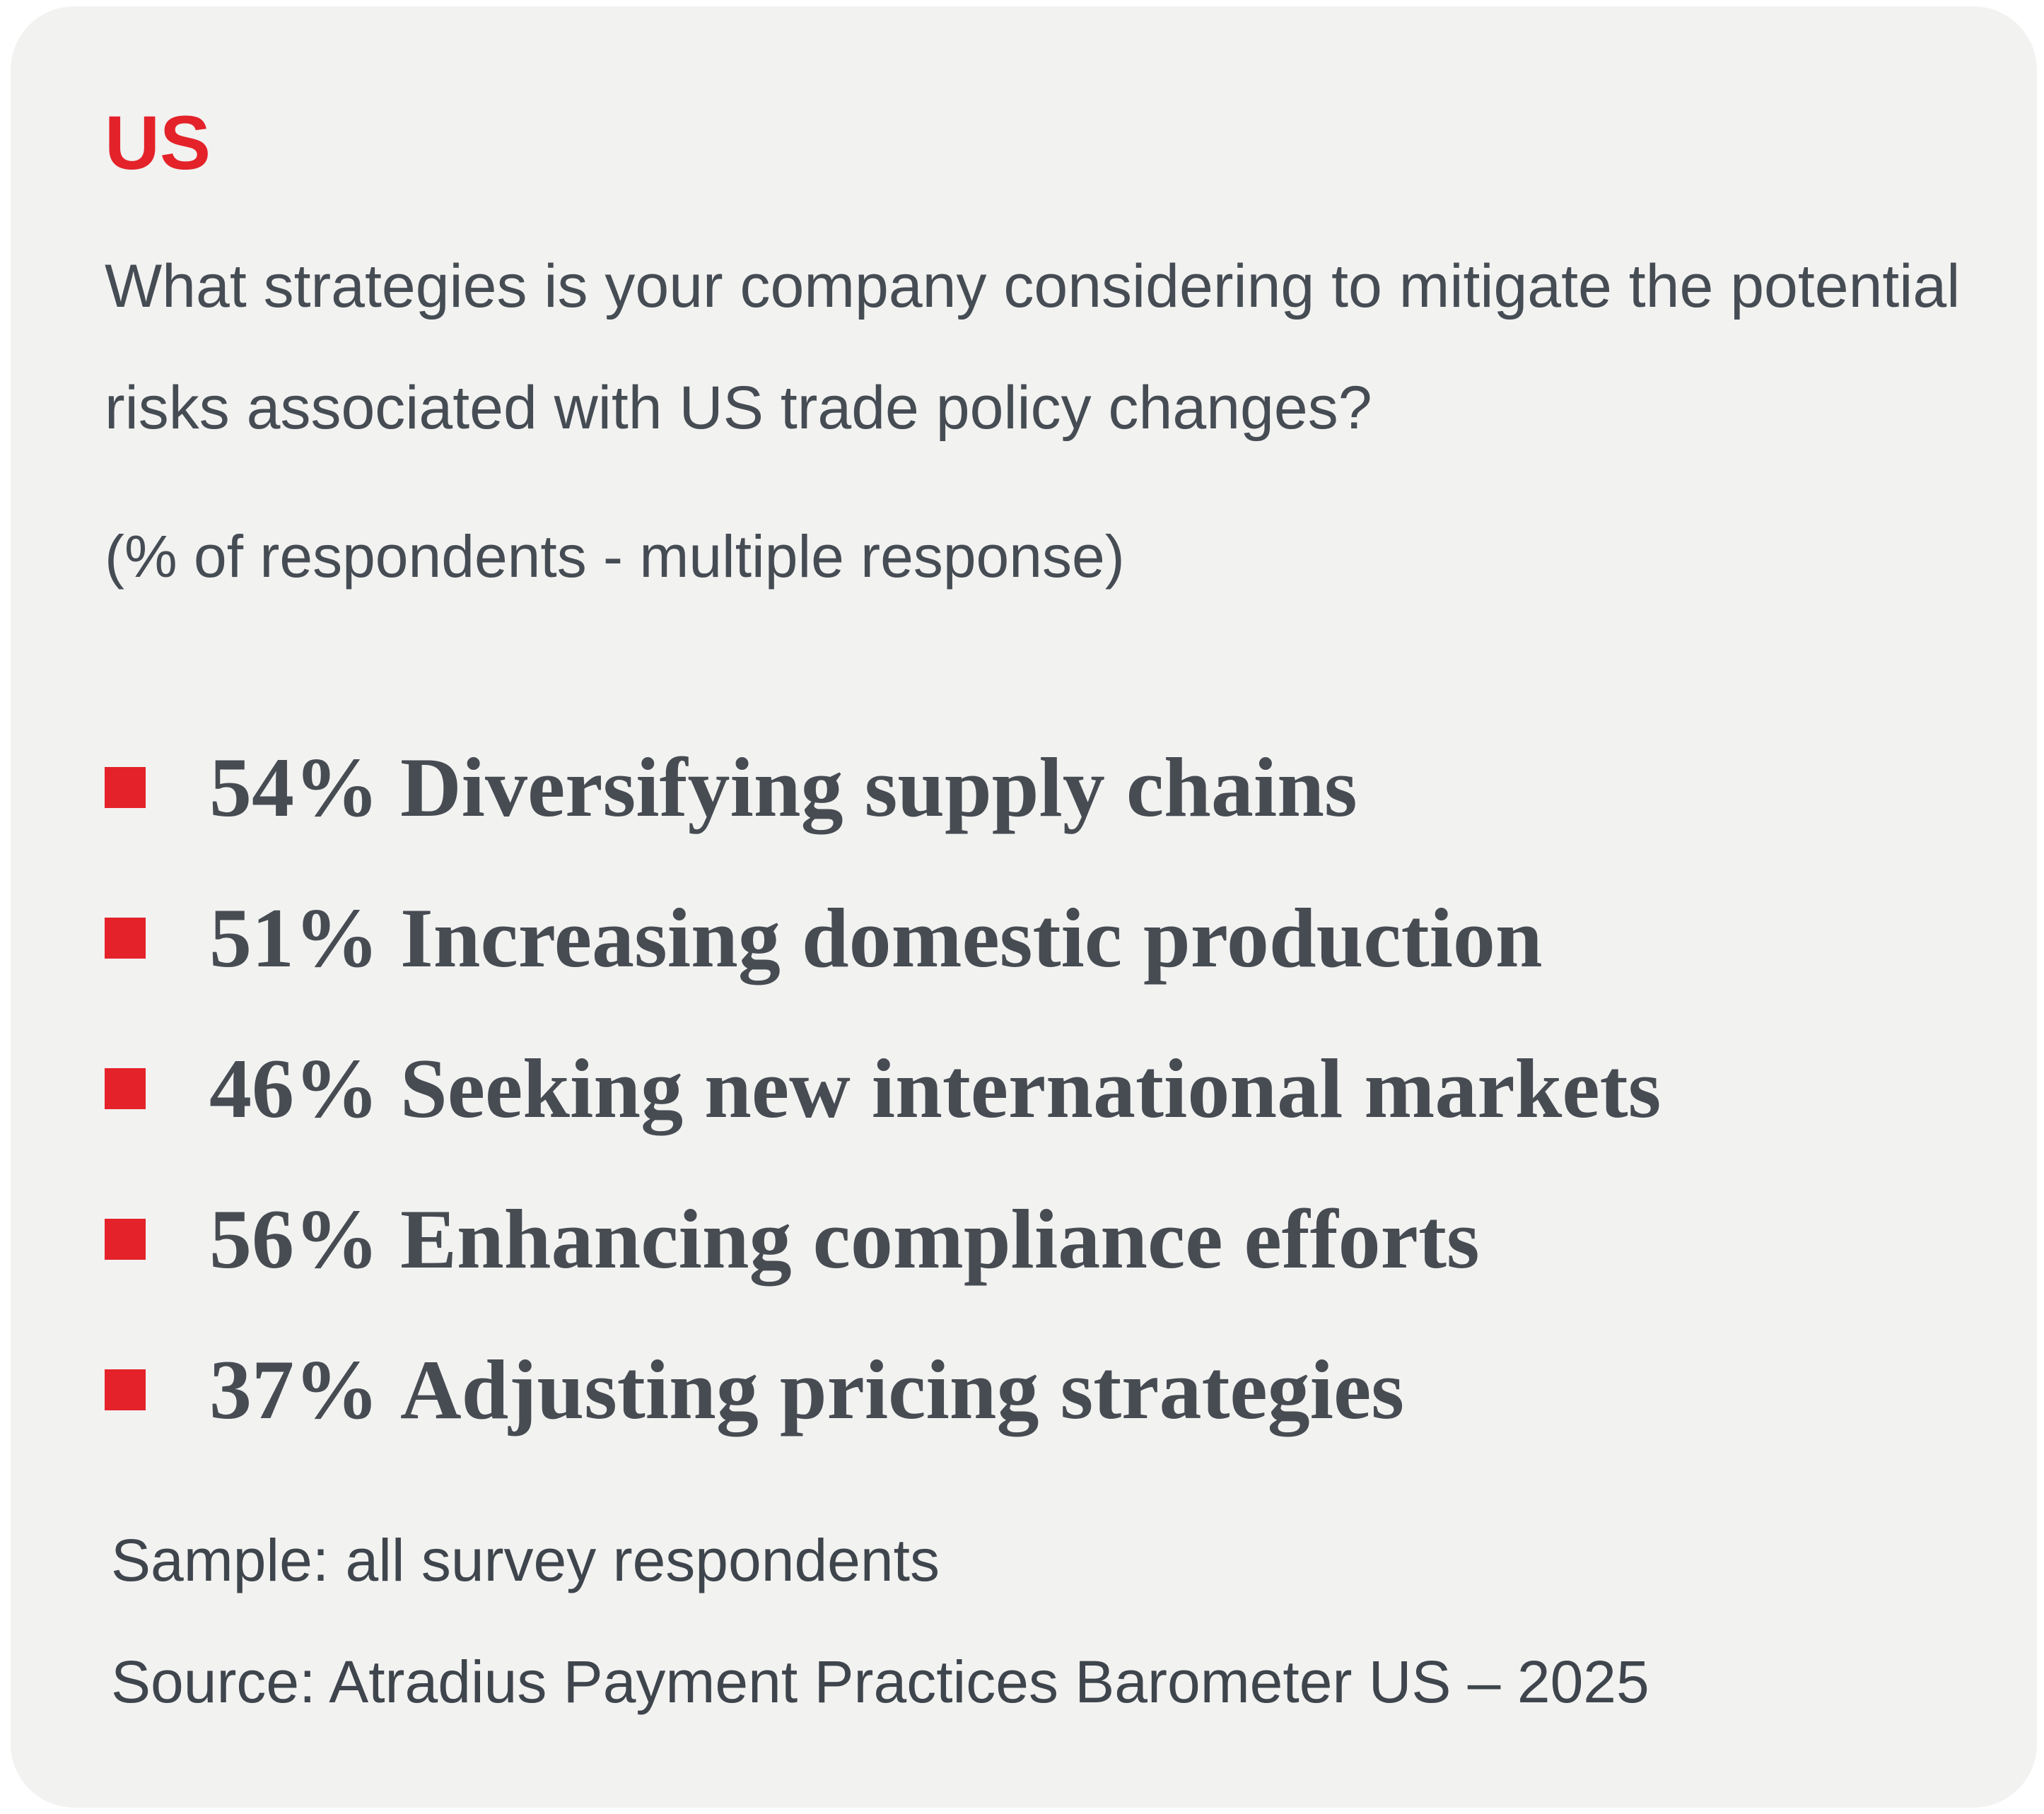 This screenshot has width=2044, height=1814. What do you see at coordinates (878, 787) in the screenshot?
I see `item-label: Diversifying supply chains` at bounding box center [878, 787].